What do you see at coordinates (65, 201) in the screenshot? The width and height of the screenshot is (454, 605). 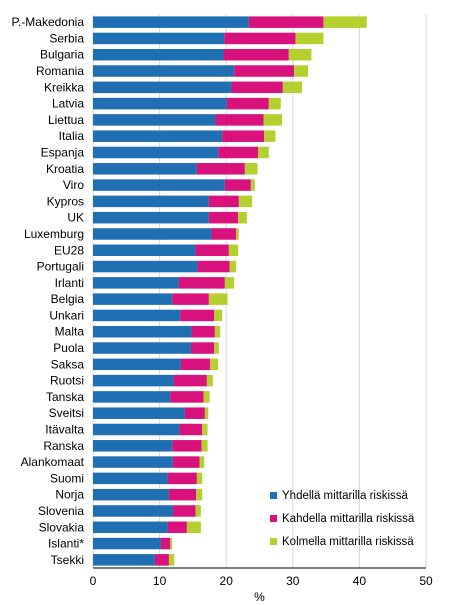 I see `category-label-11: Kypros` at bounding box center [65, 201].